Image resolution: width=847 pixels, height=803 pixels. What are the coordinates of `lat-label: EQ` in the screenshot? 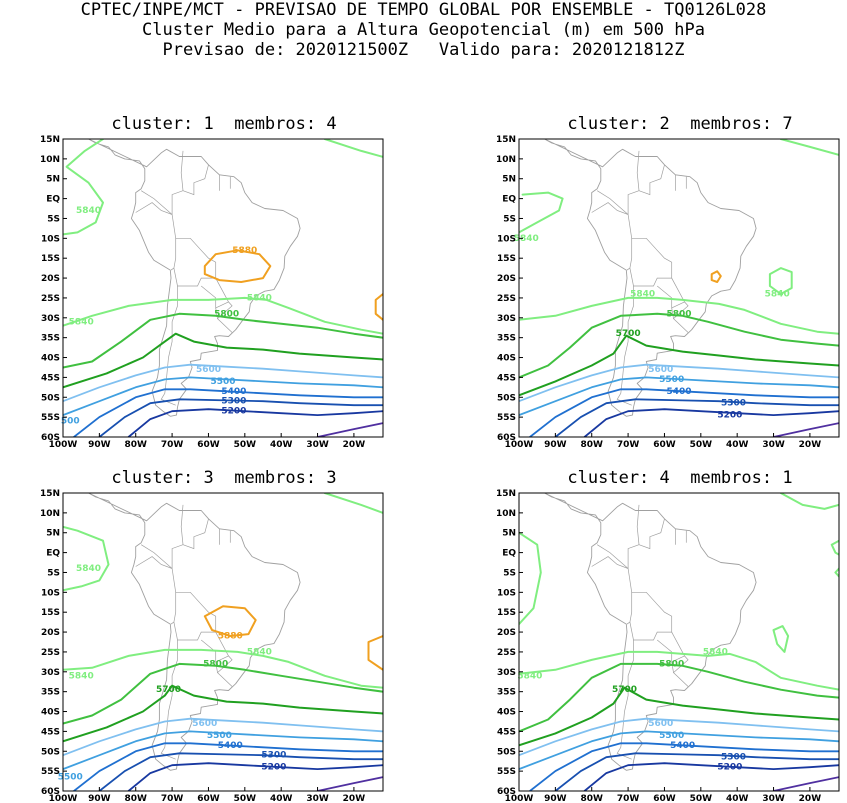 It's located at (509, 200).